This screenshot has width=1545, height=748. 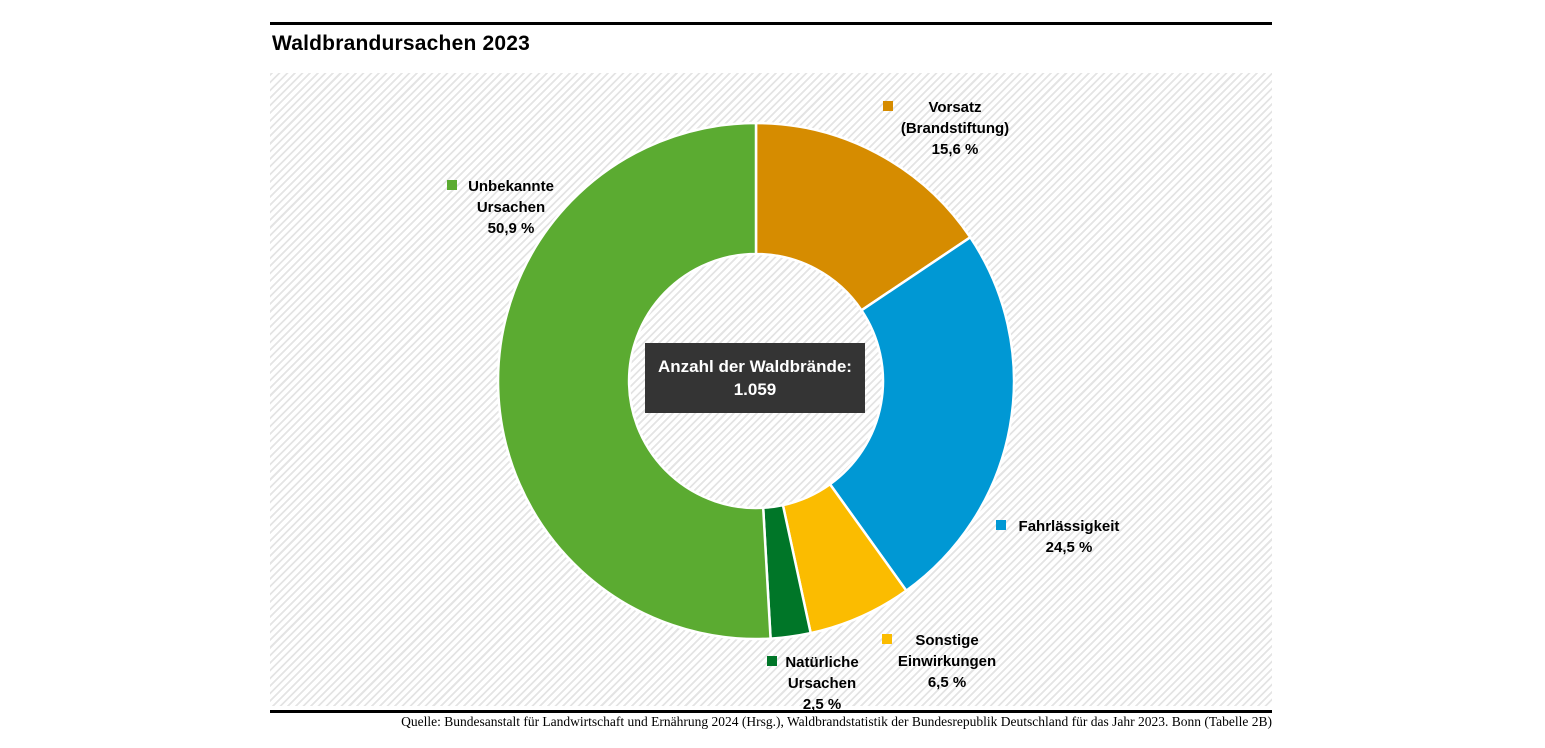 I want to click on callout-line: Unbekannte, so click(x=511, y=186).